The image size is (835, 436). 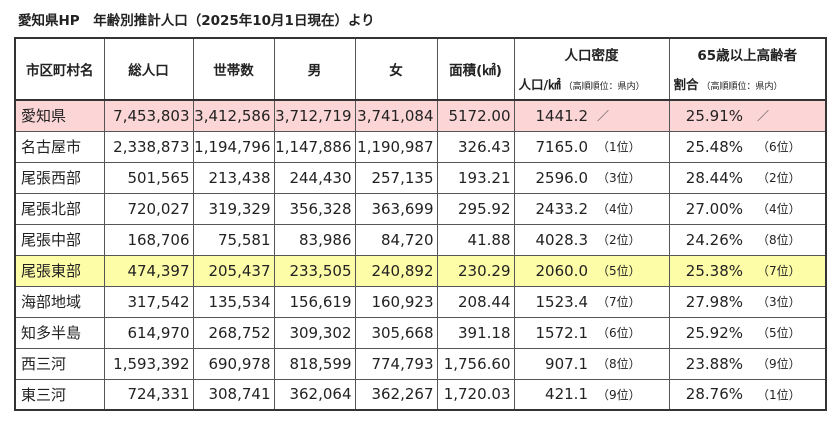 I want to click on cell-area: 1,756.60, so click(x=475, y=363).